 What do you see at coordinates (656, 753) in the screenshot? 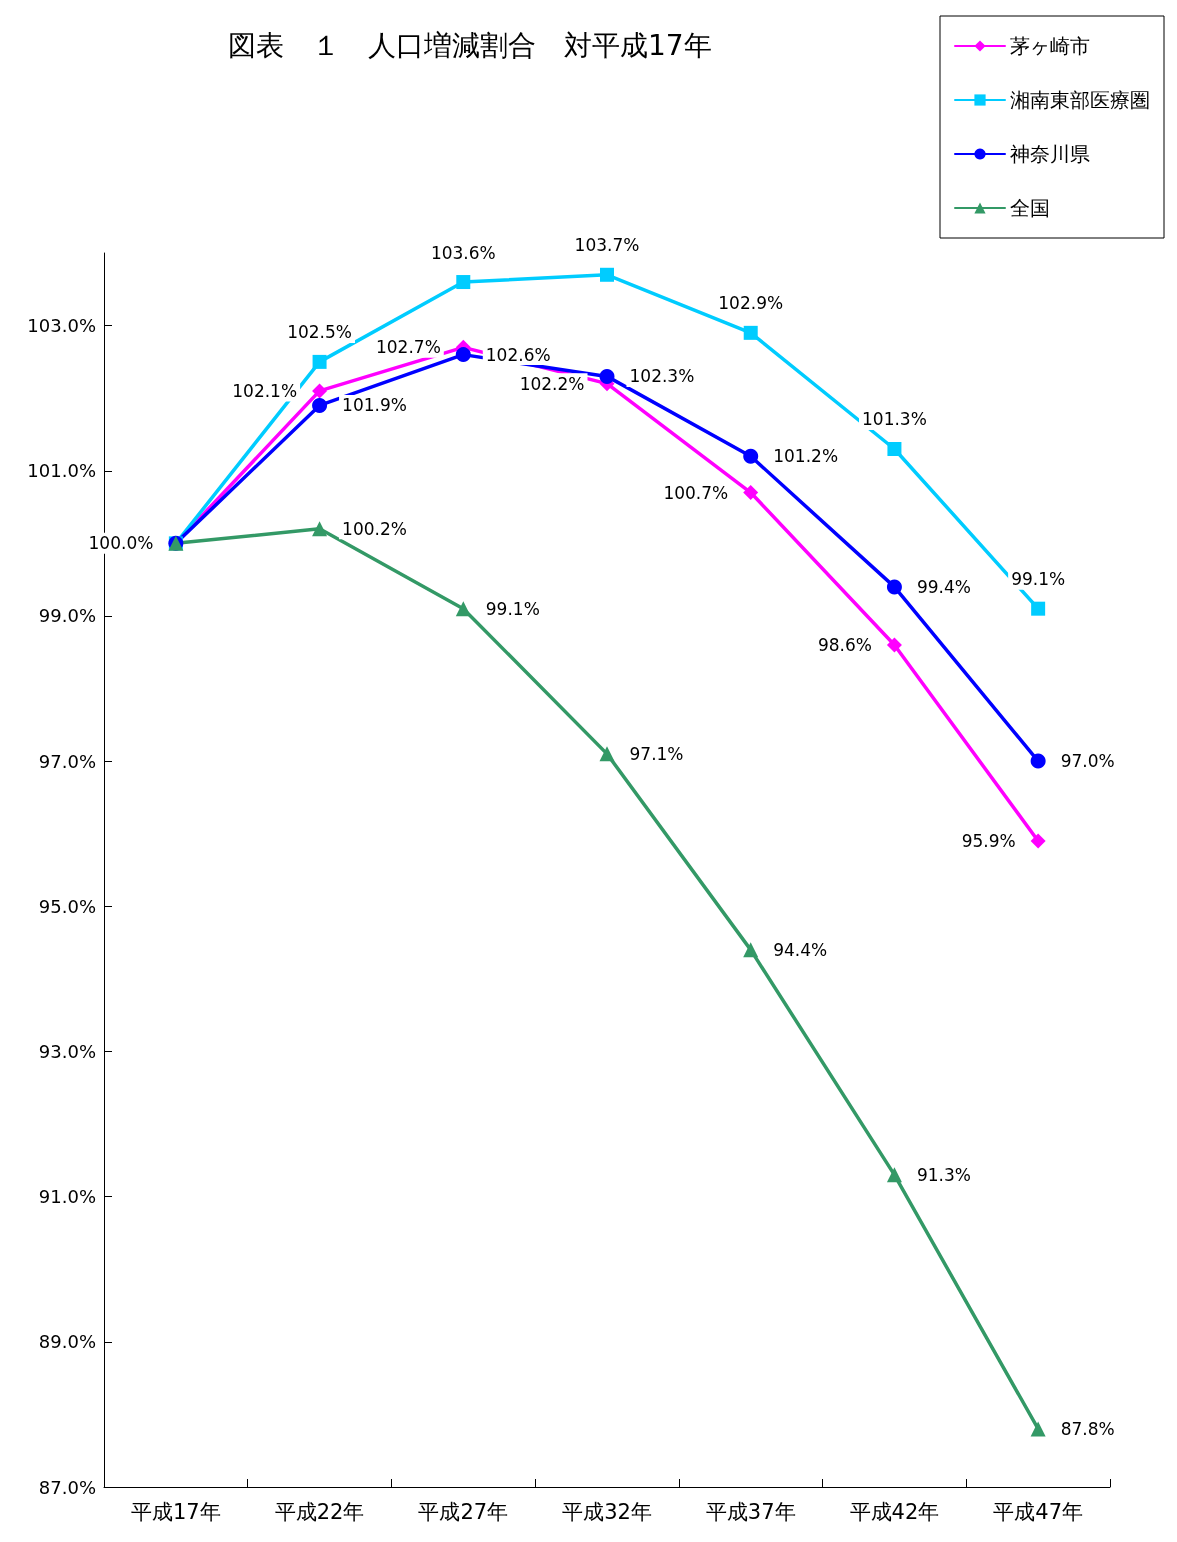
I see `data-label: 97.1%` at bounding box center [656, 753].